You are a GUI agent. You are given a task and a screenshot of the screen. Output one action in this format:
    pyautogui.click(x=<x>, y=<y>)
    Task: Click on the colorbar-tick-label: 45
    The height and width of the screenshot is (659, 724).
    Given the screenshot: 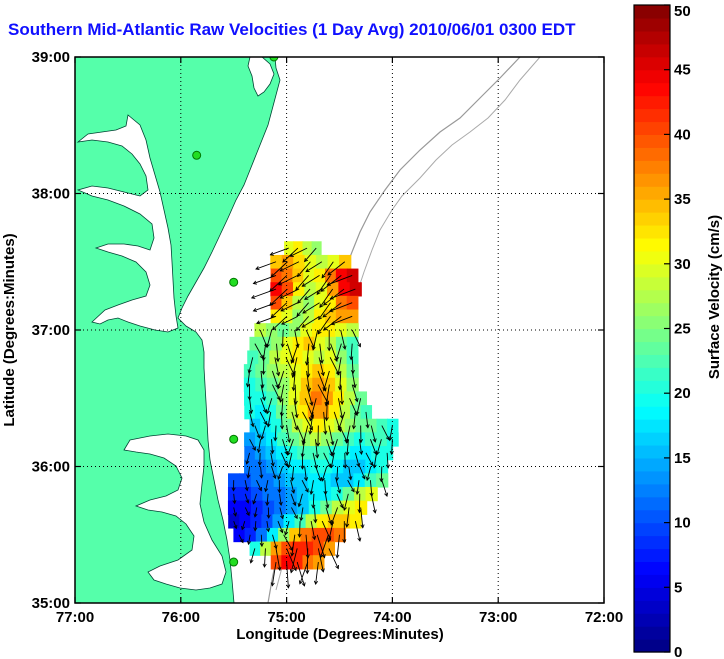 What is the action you would take?
    pyautogui.click(x=682, y=70)
    